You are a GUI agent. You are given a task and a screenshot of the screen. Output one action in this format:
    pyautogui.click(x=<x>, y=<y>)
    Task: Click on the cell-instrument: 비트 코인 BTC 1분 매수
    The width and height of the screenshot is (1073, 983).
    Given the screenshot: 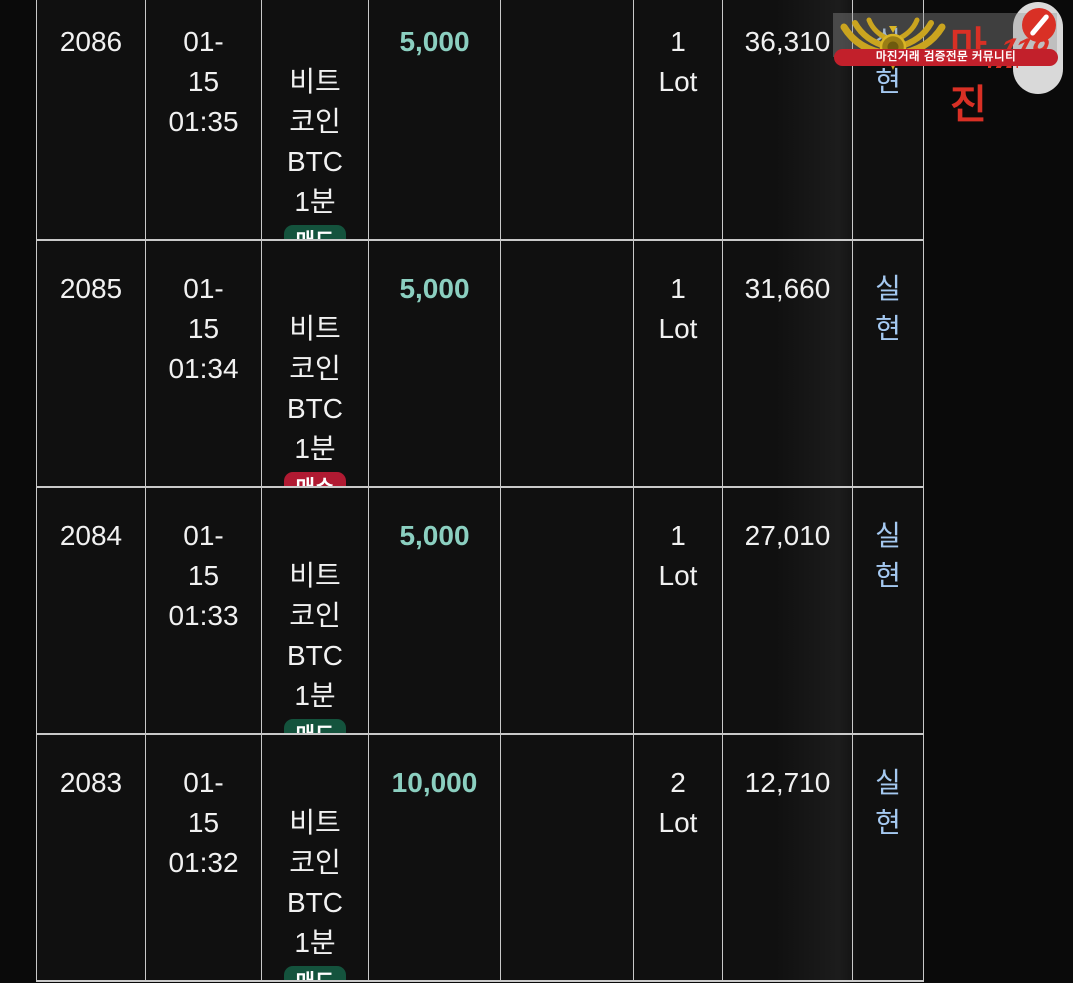 What is the action you would take?
    pyautogui.click(x=315, y=363)
    